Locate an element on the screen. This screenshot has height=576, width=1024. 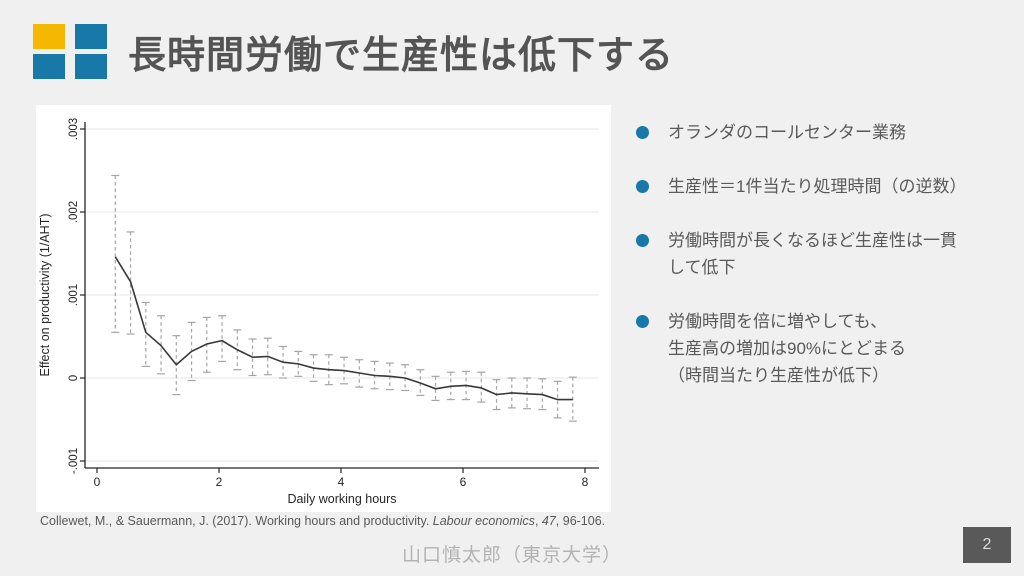
series-line is located at coordinates (343, 328).